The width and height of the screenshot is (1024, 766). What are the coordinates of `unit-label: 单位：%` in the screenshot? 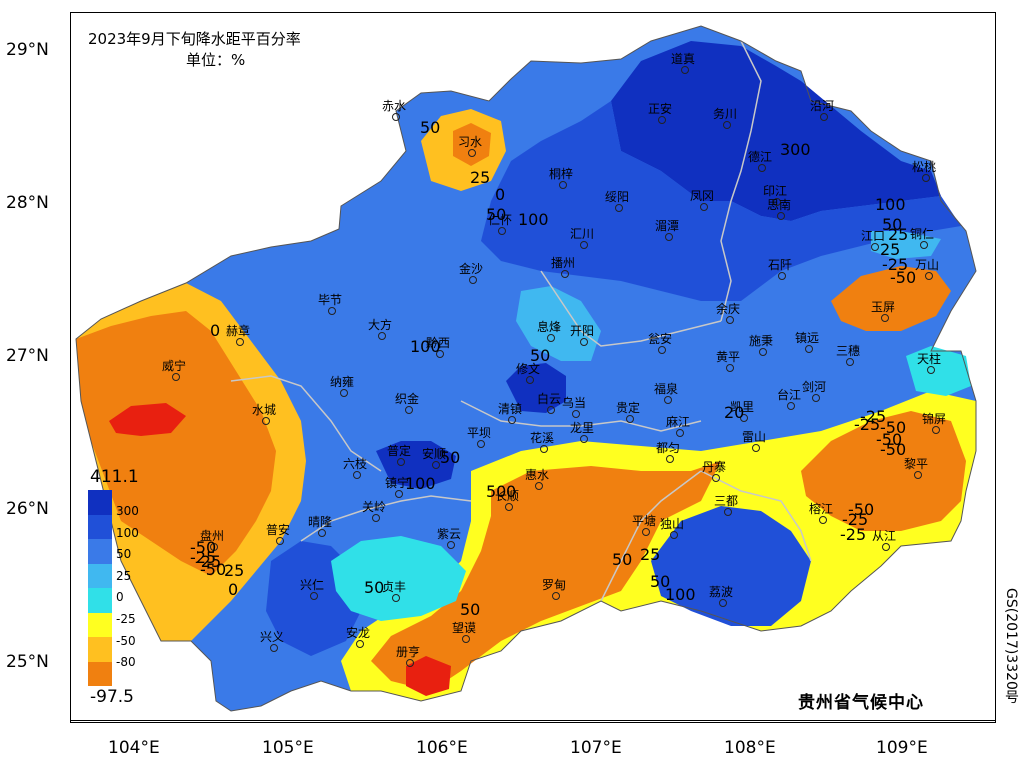 It's located at (216, 60).